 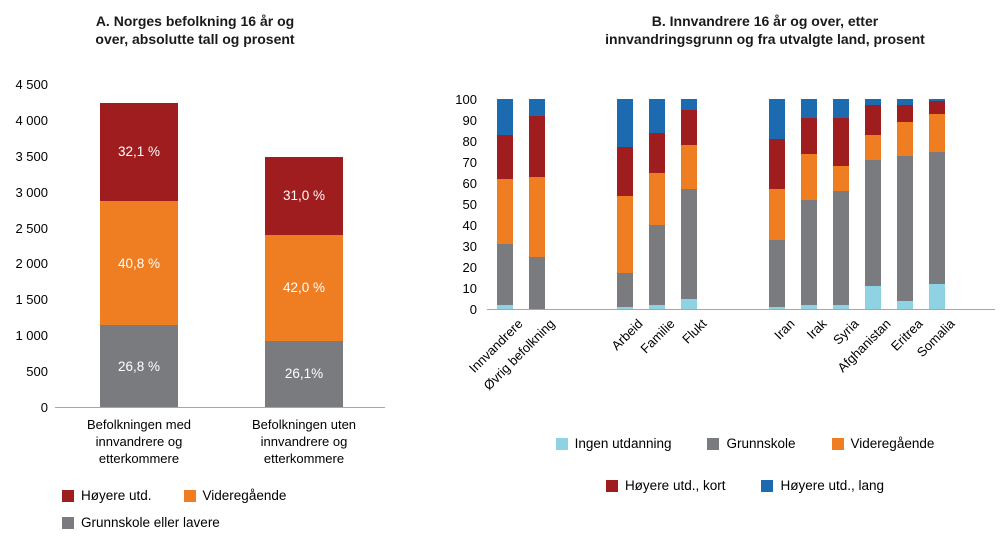 What do you see at coordinates (469, 225) in the screenshot?
I see `chart-b-y-tick-label: 40` at bounding box center [469, 225].